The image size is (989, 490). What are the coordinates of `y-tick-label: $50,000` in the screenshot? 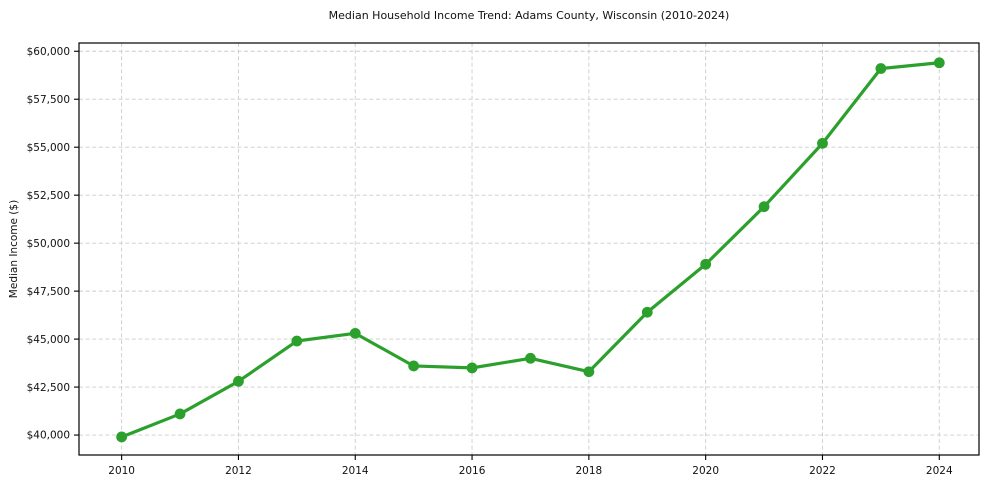 It's located at (48, 244).